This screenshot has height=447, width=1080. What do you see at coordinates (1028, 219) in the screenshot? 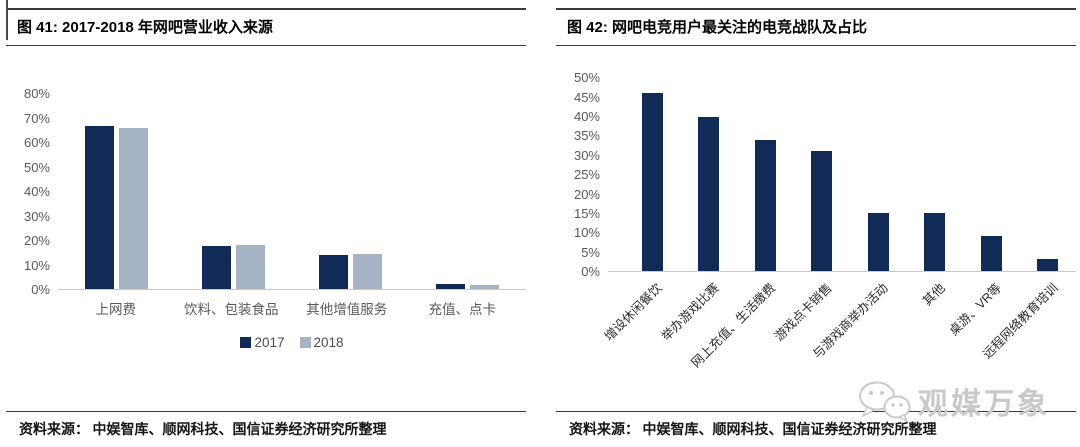
I see `bar-group: 远程网络教育培训` at bounding box center [1028, 219].